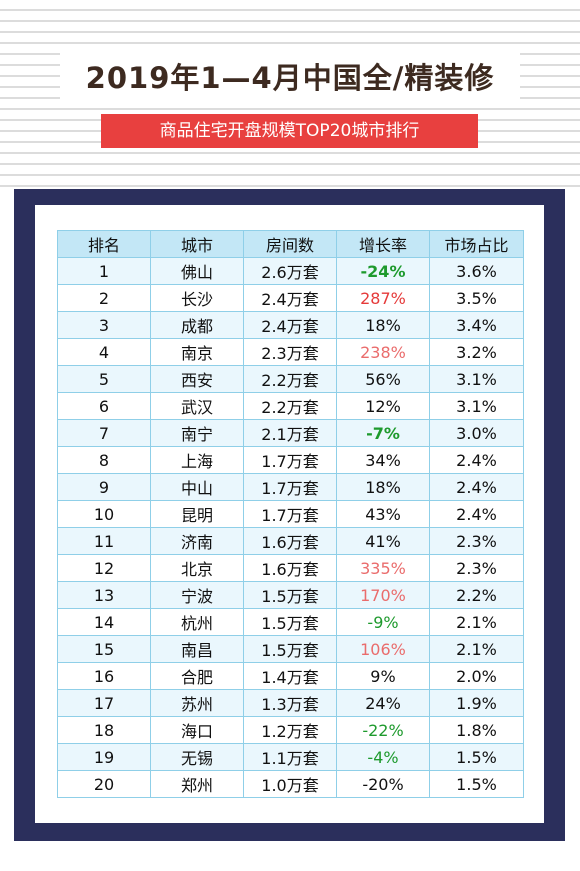  I want to click on city-cell: 郑州, so click(197, 784).